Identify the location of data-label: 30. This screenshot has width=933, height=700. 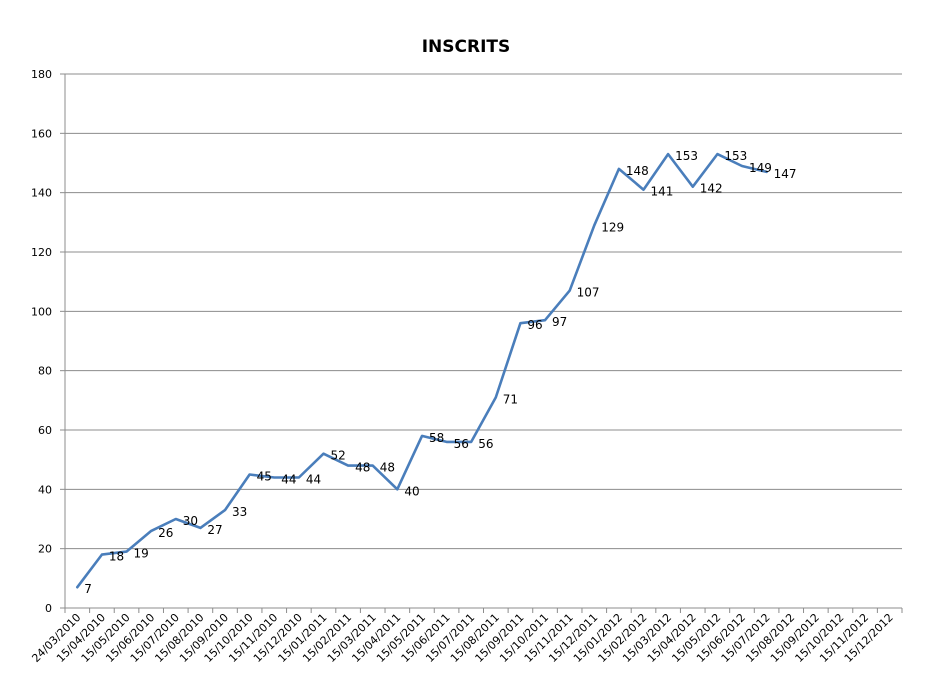
(190, 521).